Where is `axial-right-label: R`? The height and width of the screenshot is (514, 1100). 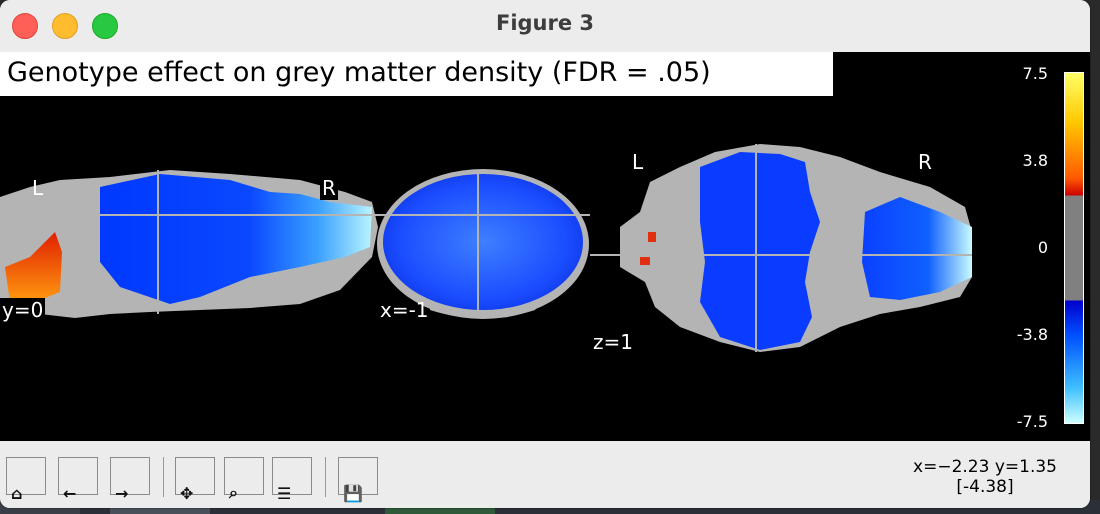 axial-right-label: R is located at coordinates (925, 162).